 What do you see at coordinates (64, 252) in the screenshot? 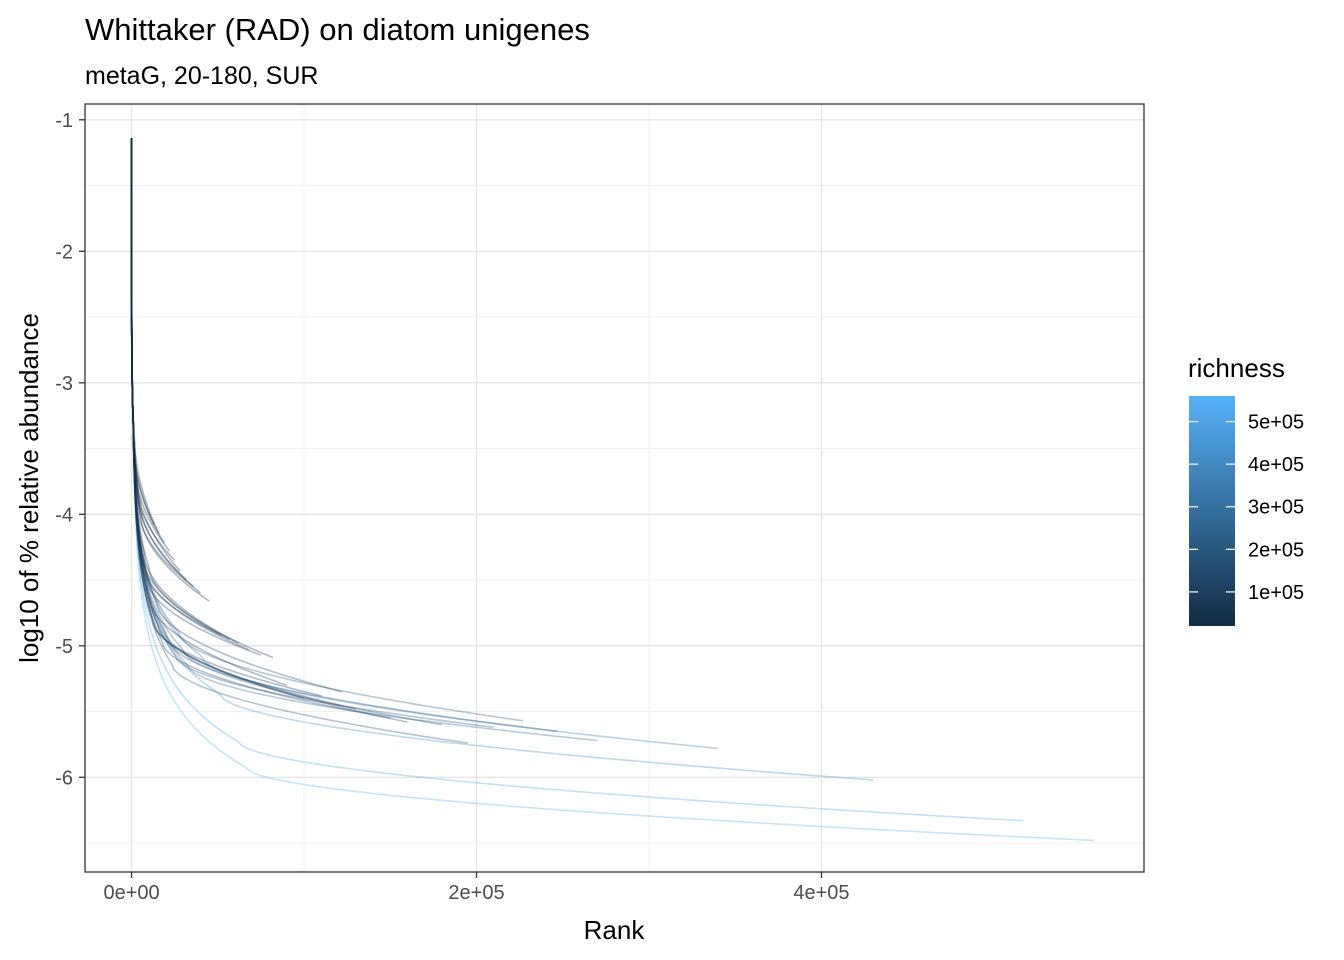
I see `y-tick-label: -2` at bounding box center [64, 252].